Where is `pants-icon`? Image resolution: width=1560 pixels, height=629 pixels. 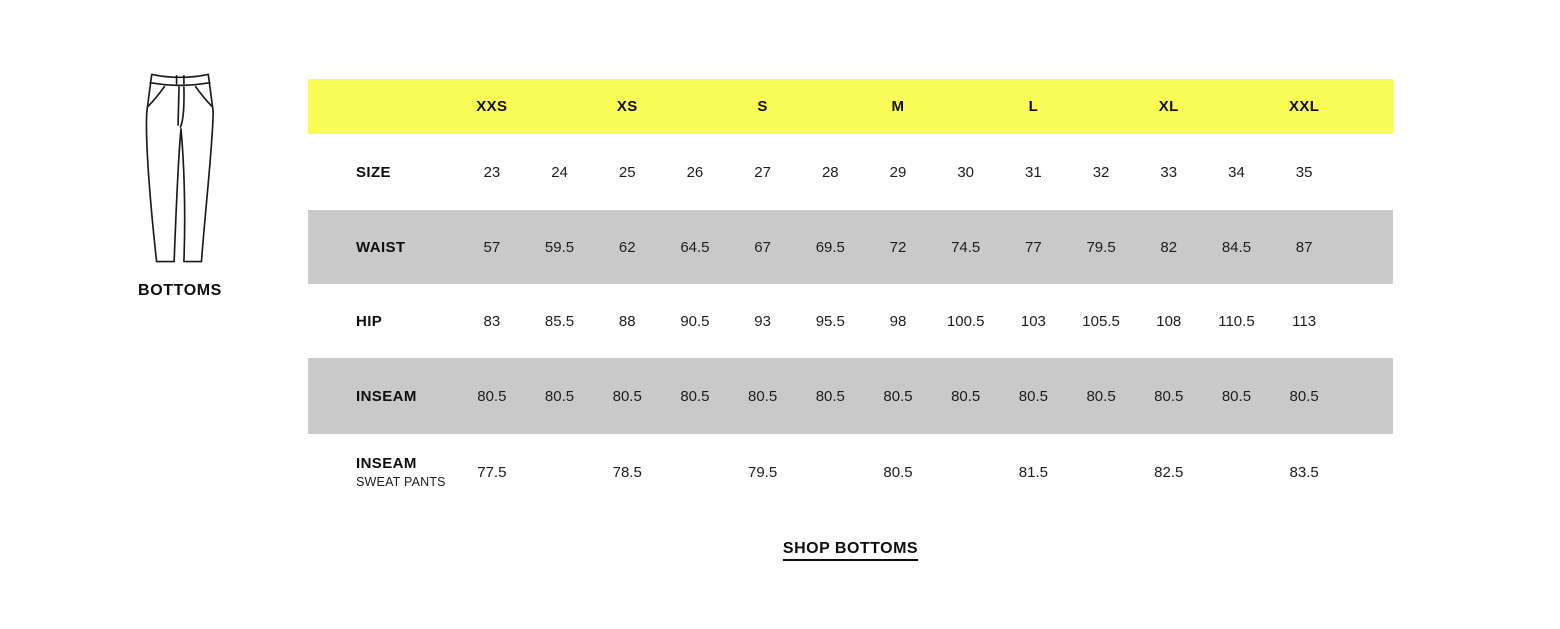 pants-icon is located at coordinates (179, 168).